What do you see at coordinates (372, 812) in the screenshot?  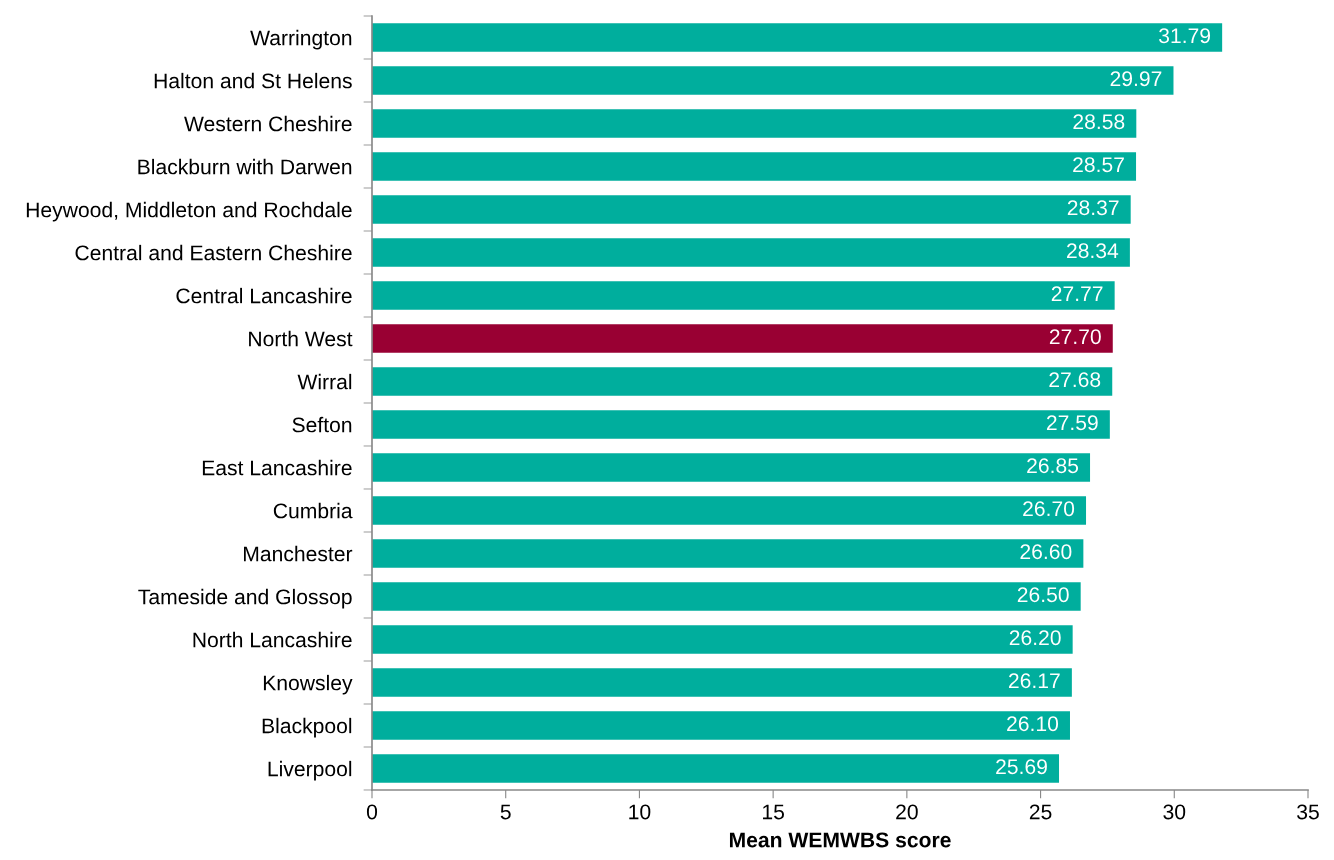 I see `x-tick-label: 0` at bounding box center [372, 812].